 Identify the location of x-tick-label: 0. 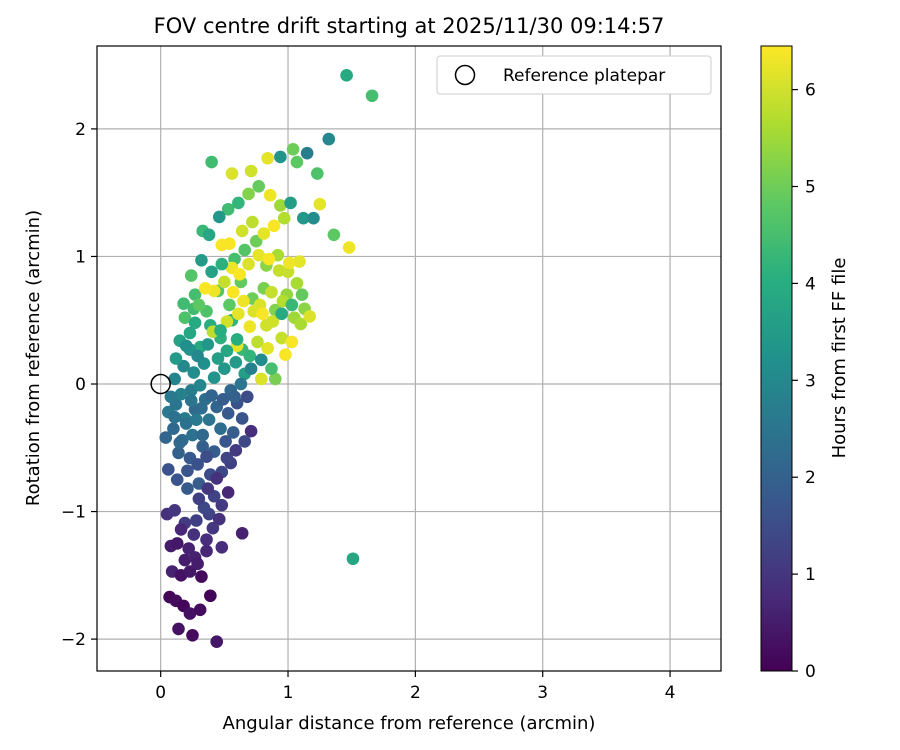
(160, 693).